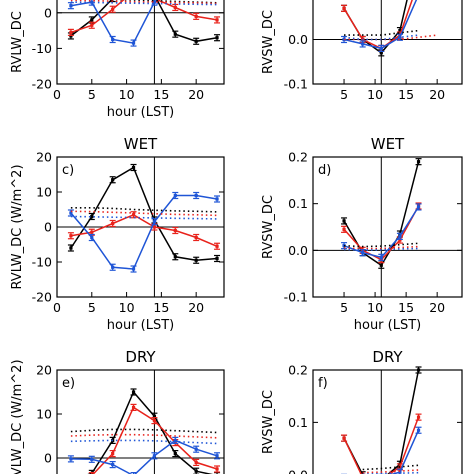 The image size is (474, 474). I want to click on panel-e: 0 10 20 DRY e) RVLW_DC (W/m^2), so click(117, 411).